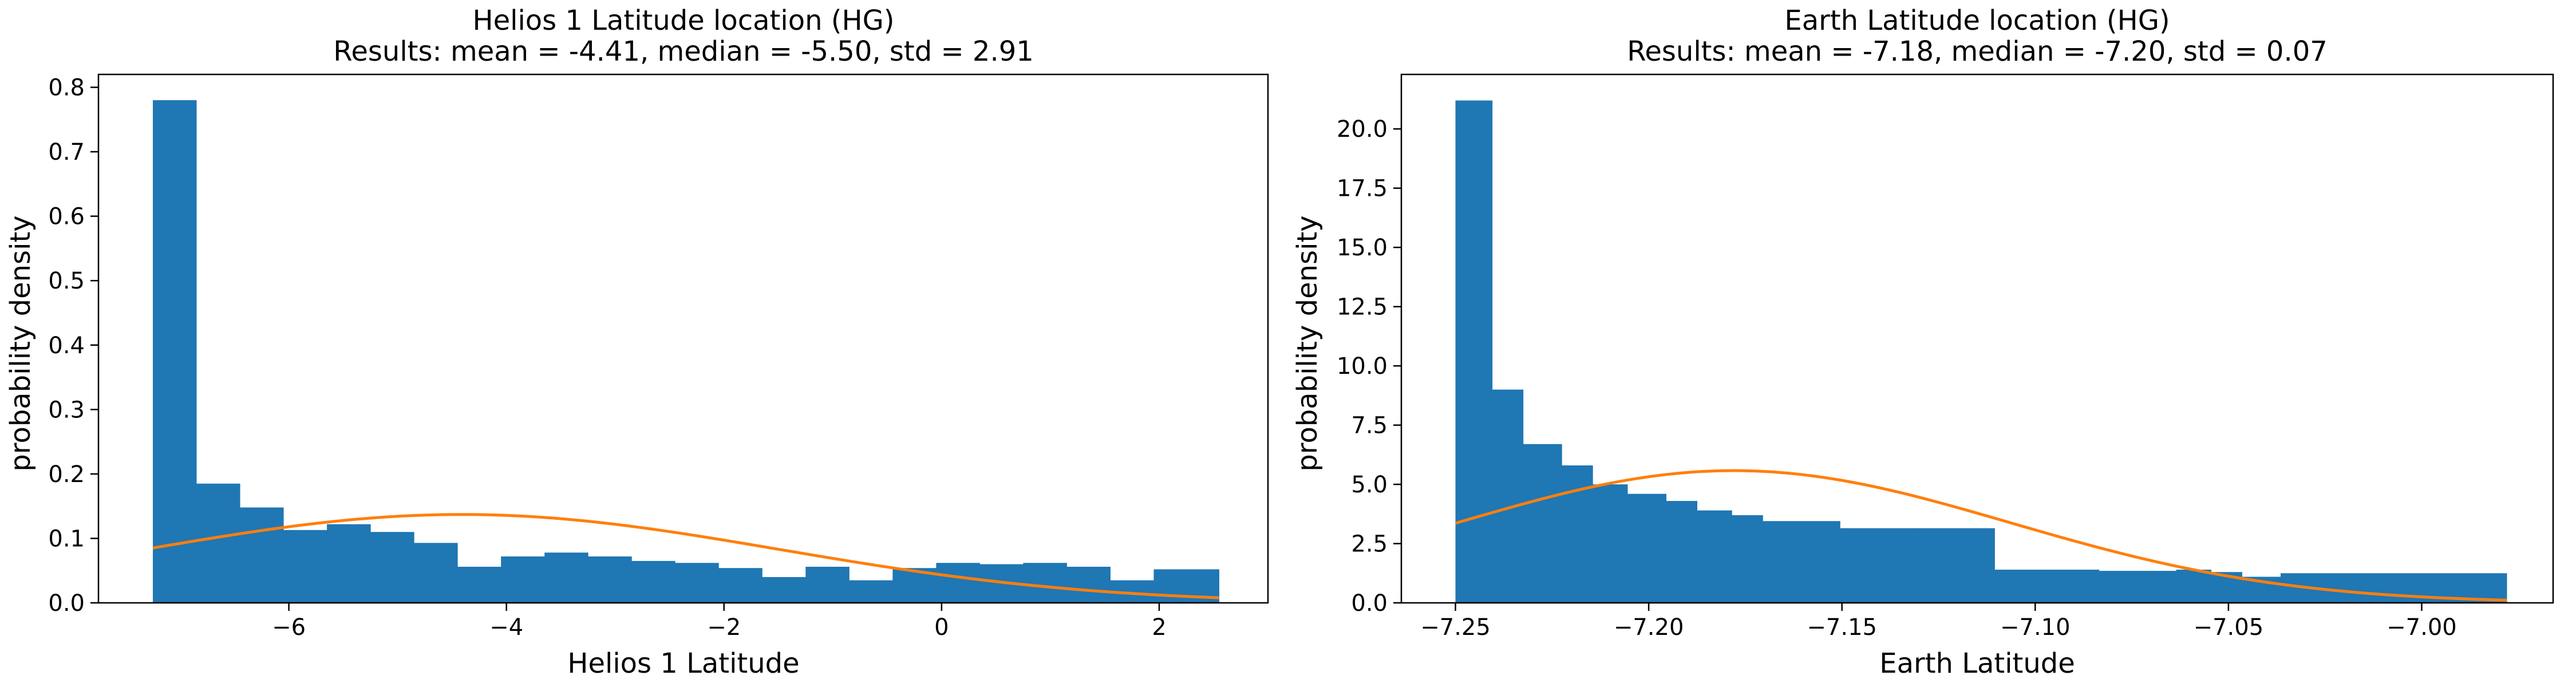 This screenshot has height=687, width=2576. I want to click on y-tick-label: 0.7, so click(66, 152).